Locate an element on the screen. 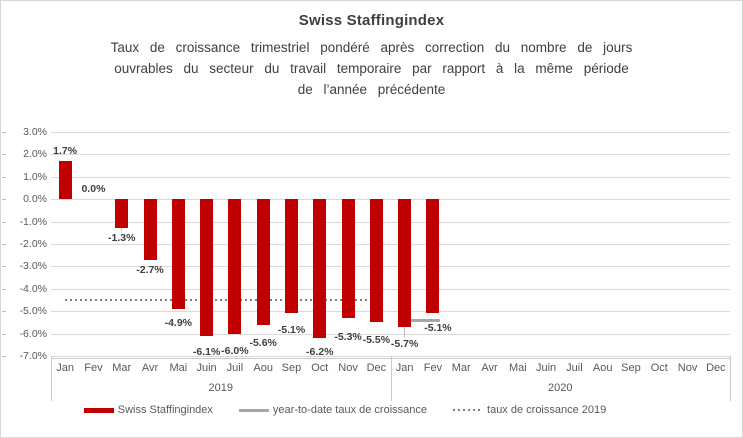  subtitle-line-3: de l’année précédente is located at coordinates (371, 89).